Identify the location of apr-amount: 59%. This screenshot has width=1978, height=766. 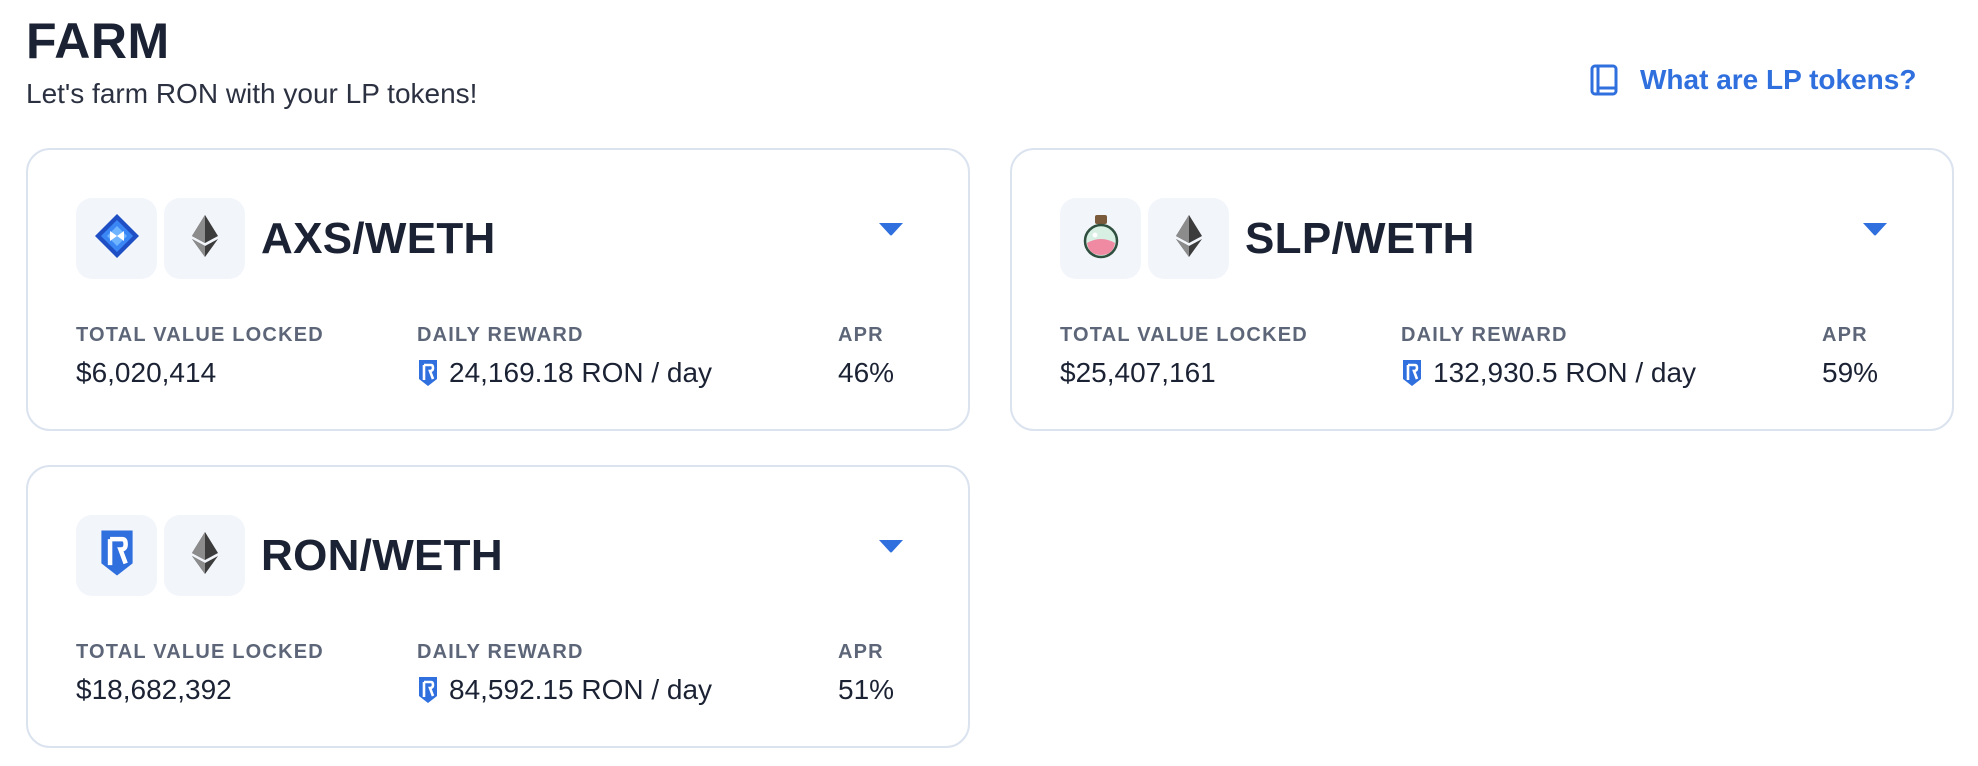
(1850, 372).